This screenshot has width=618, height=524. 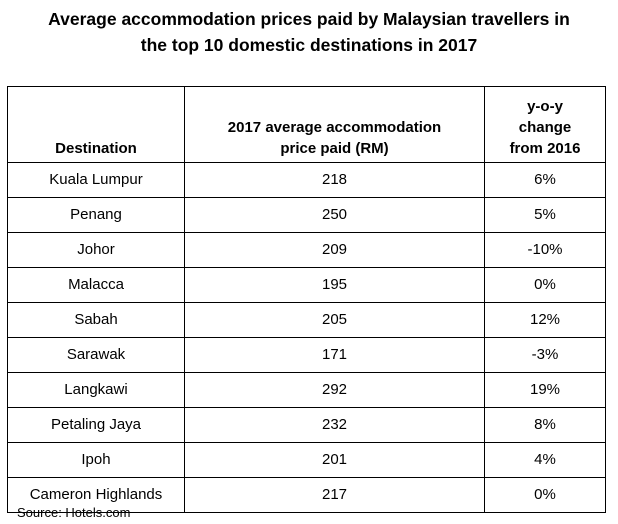 I want to click on table-row: Petaling Jaya 232 8%, so click(x=306, y=425).